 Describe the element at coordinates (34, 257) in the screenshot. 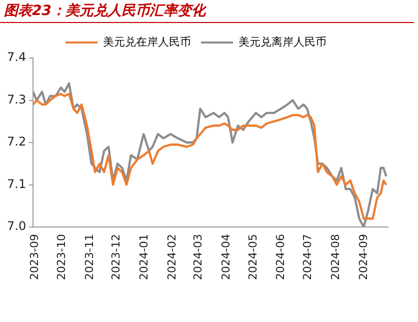

I see `x-tick-label: 2023-09` at that location.